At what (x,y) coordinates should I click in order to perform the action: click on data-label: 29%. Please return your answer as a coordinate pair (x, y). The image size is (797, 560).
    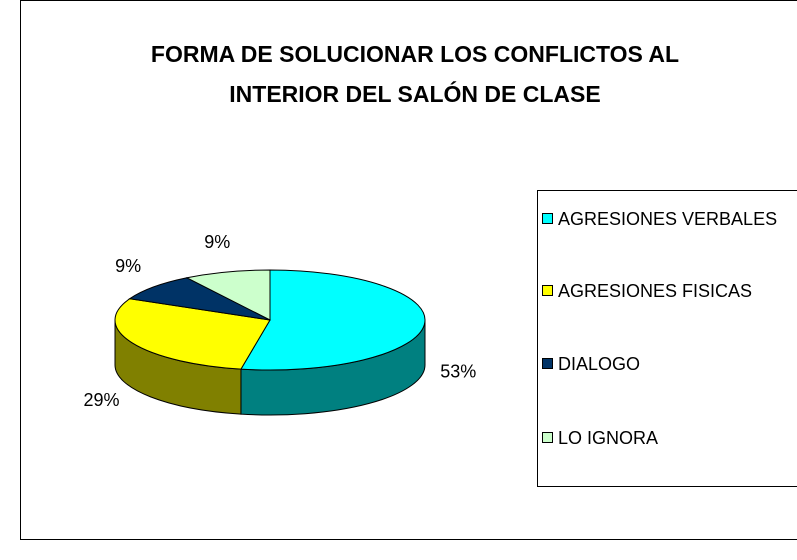
    Looking at the image, I should click on (101, 400).